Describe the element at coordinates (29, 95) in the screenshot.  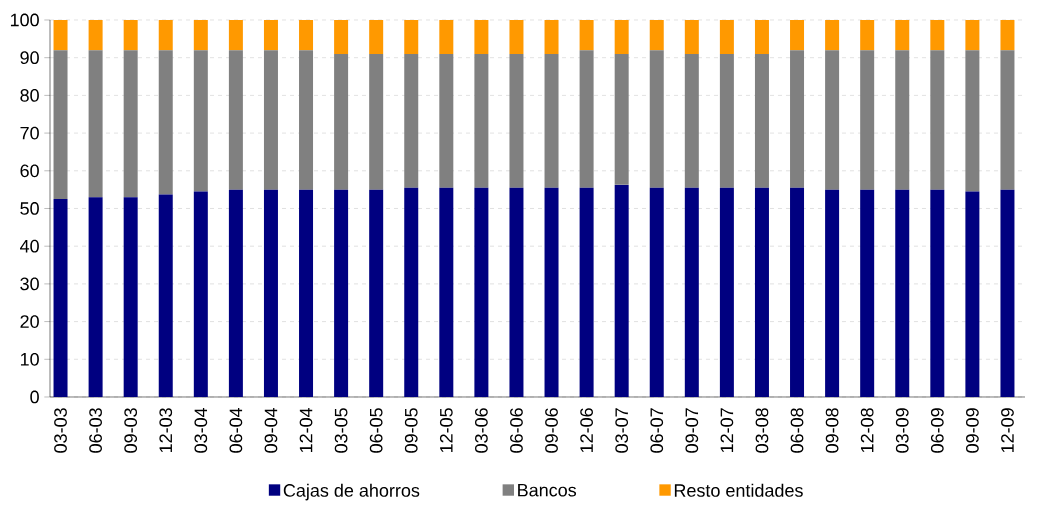
I see `y-tick-label: 80` at that location.